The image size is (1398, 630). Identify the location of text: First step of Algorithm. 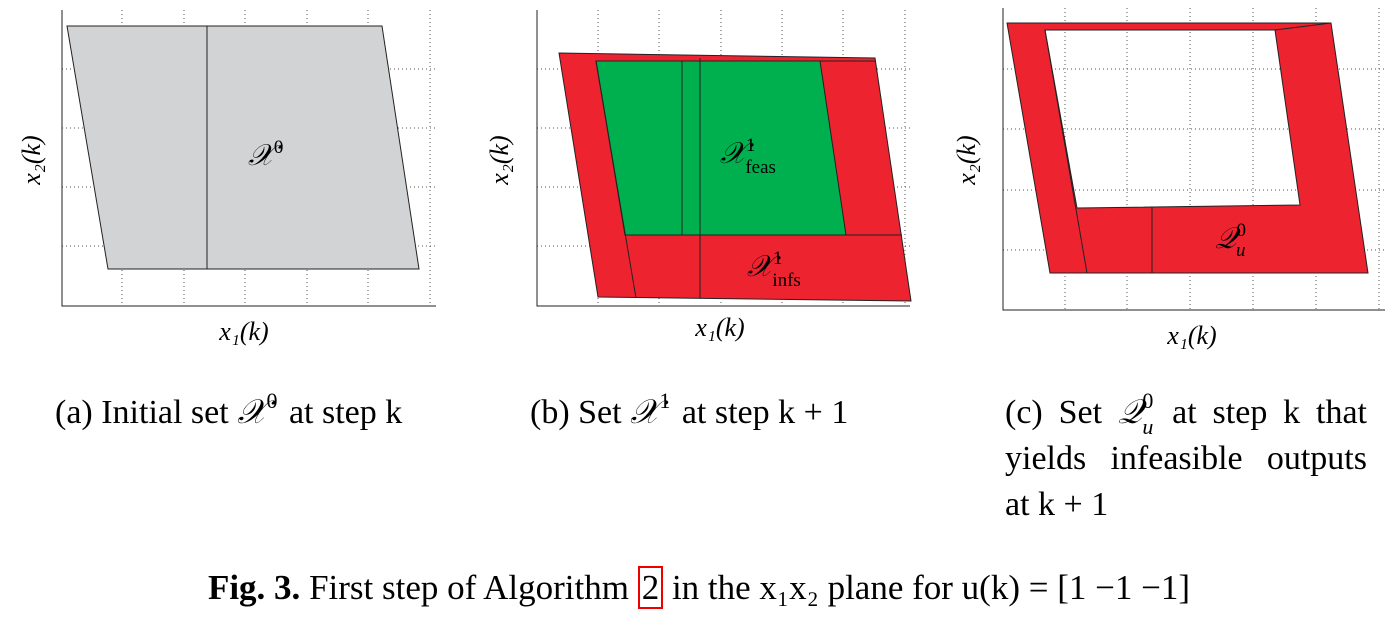
(469, 587).